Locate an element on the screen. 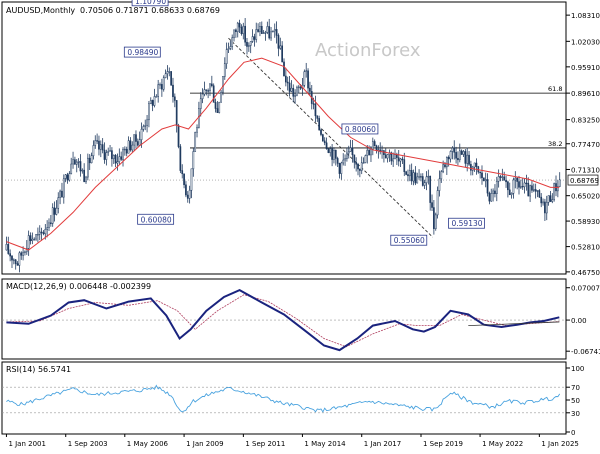 This screenshot has width=600, height=454. fib-level-label: 61.8 is located at coordinates (555, 89).